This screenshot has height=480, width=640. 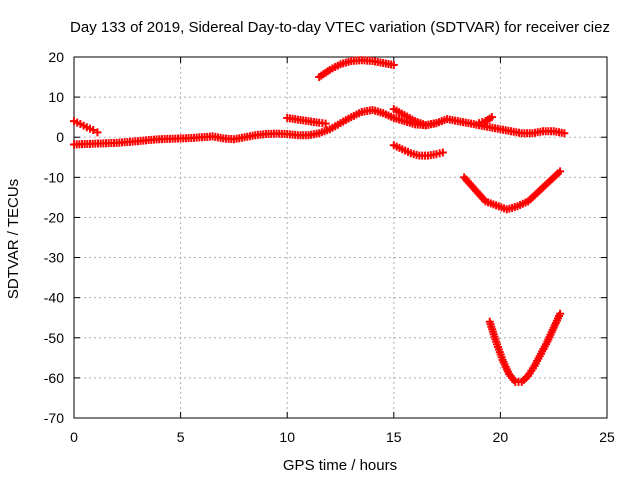 I want to click on y-tick-label: -70, so click(x=54, y=418).